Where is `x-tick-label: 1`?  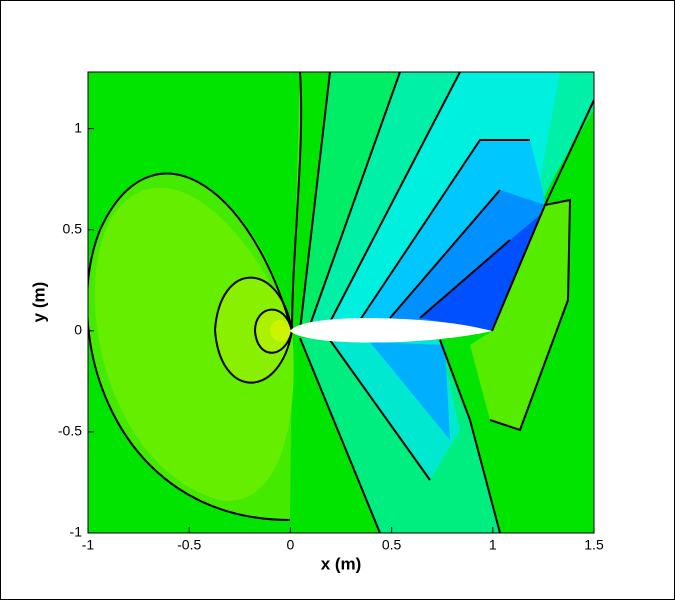
x-tick-label: 1 is located at coordinates (493, 545).